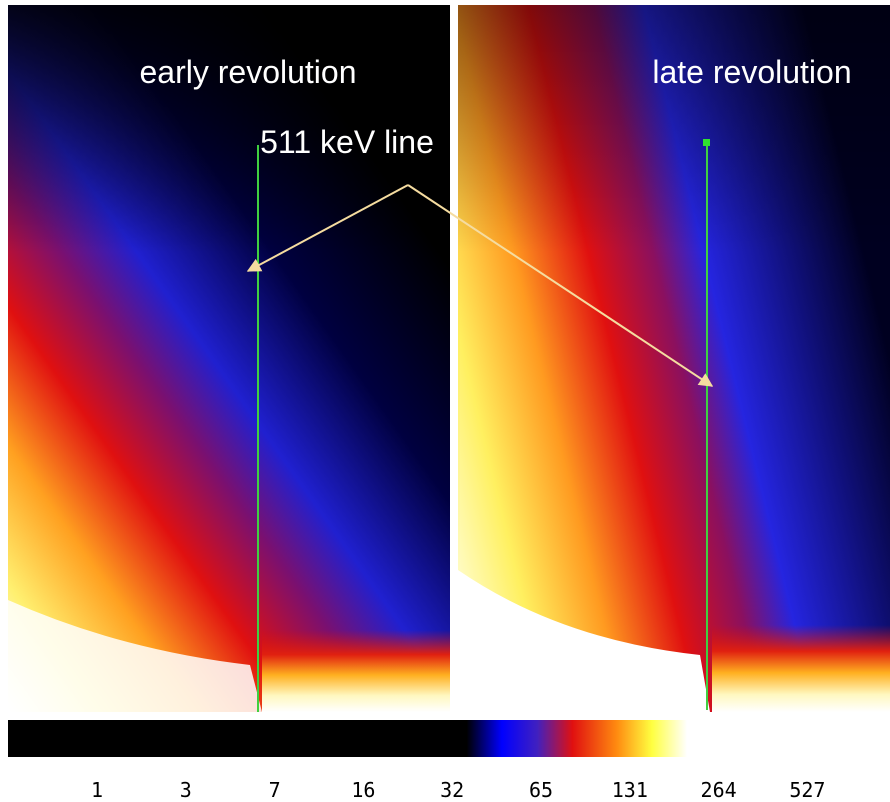 The width and height of the screenshot is (890, 802). Describe the element at coordinates (449, 738) in the screenshot. I see `colorbar` at that location.